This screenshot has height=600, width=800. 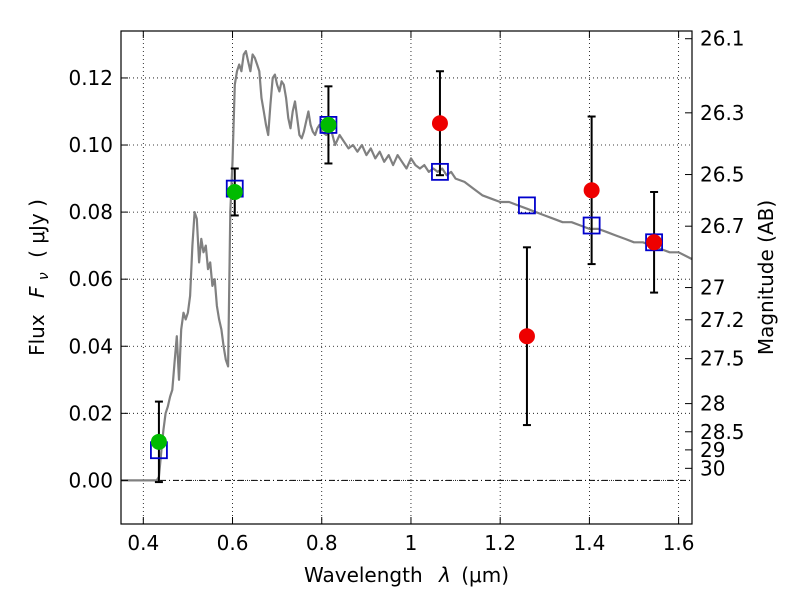 I want to click on y2-tick-label: 28, so click(x=712, y=404).